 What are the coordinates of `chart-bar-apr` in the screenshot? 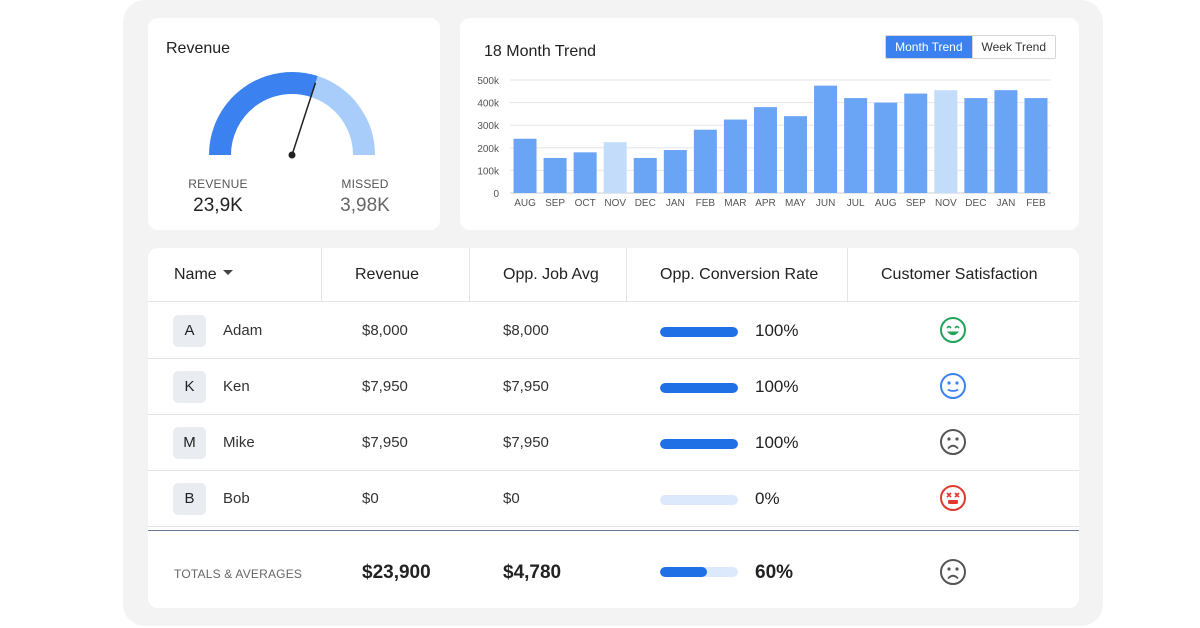 It's located at (765, 150).